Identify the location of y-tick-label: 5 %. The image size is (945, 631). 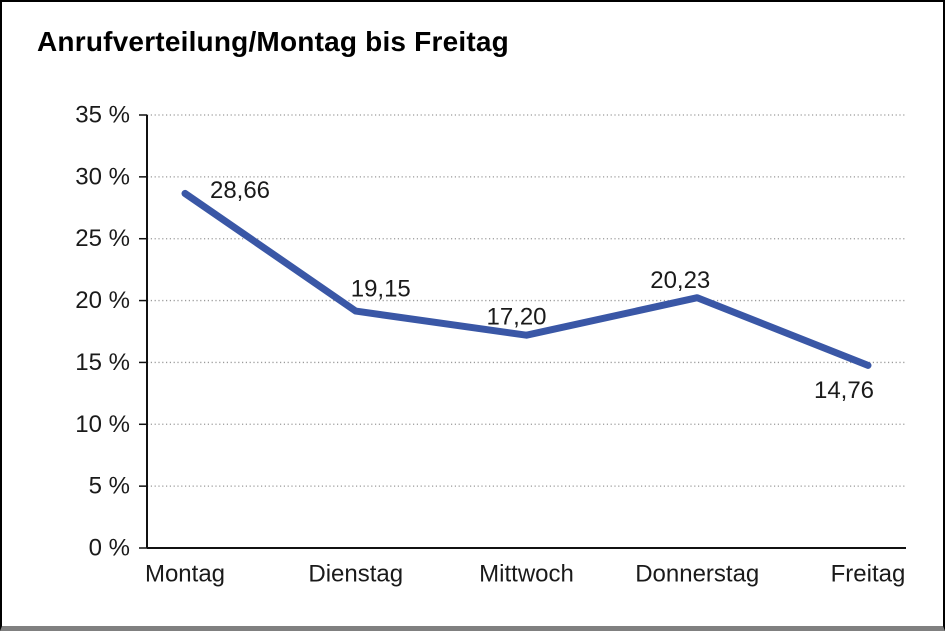
(109, 486).